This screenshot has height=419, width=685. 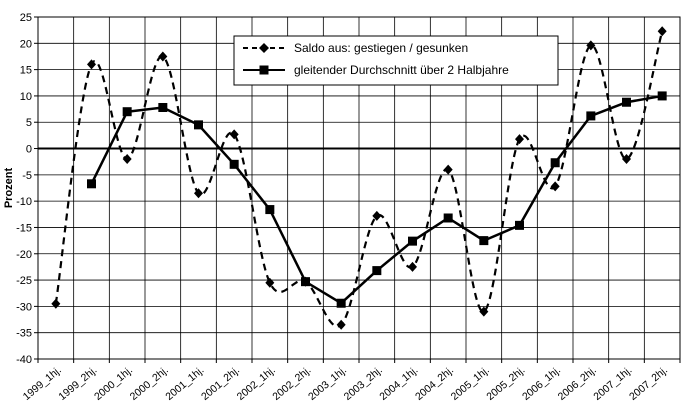 What do you see at coordinates (264, 48) in the screenshot?
I see `legend-marker-diamond-icon` at bounding box center [264, 48].